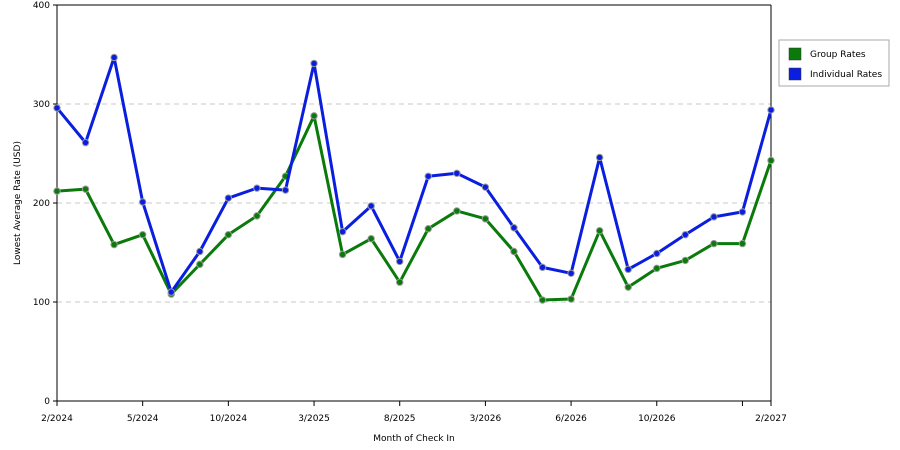  Describe the element at coordinates (414, 439) in the screenshot. I see `x-axis-title: Month of Check In` at that location.